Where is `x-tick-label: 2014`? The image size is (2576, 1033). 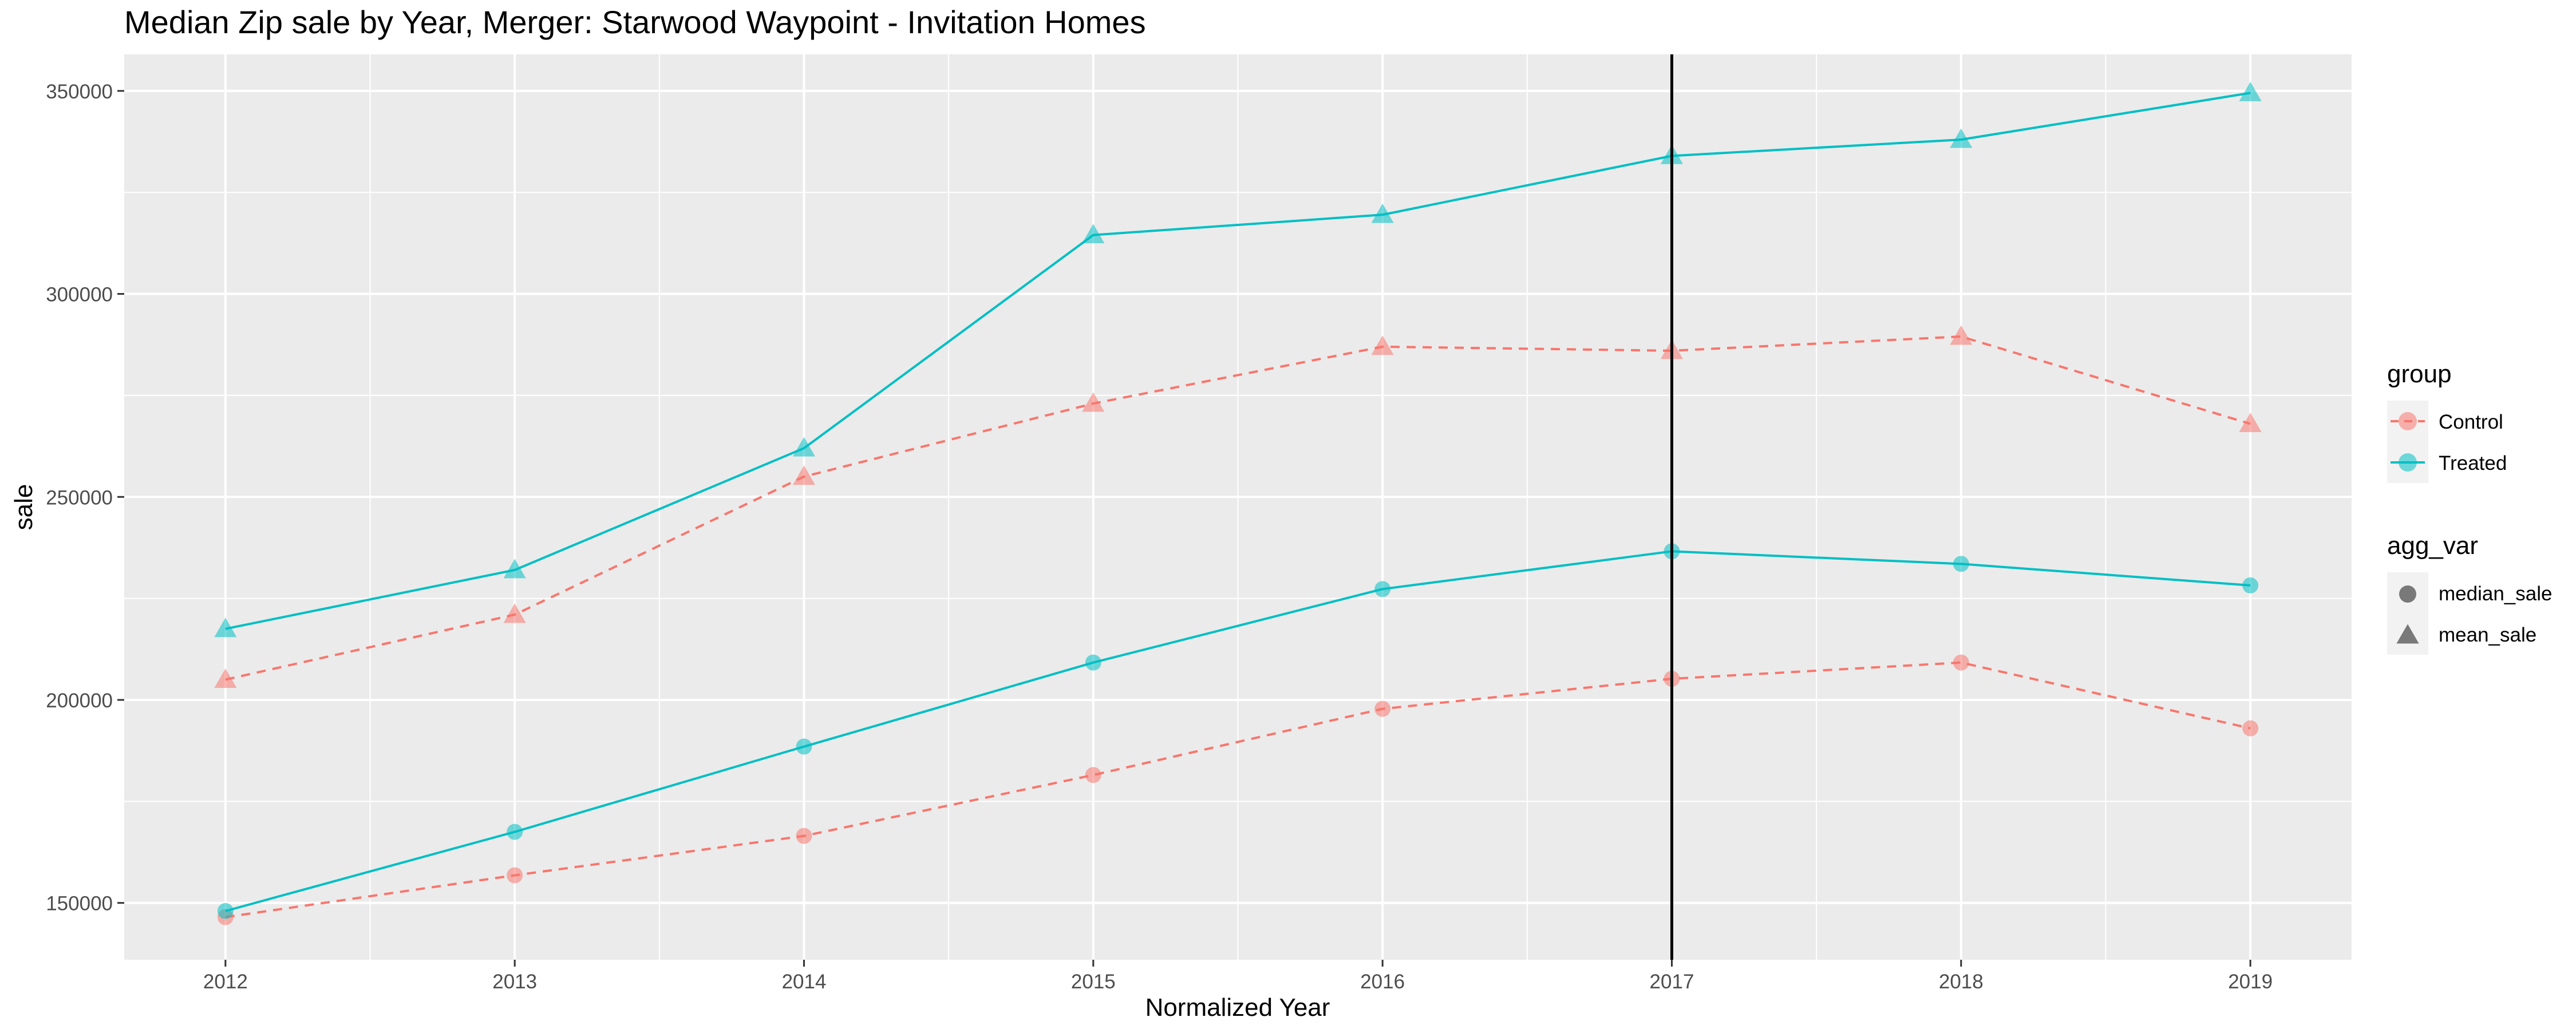 x-tick-label: 2014 is located at coordinates (804, 982).